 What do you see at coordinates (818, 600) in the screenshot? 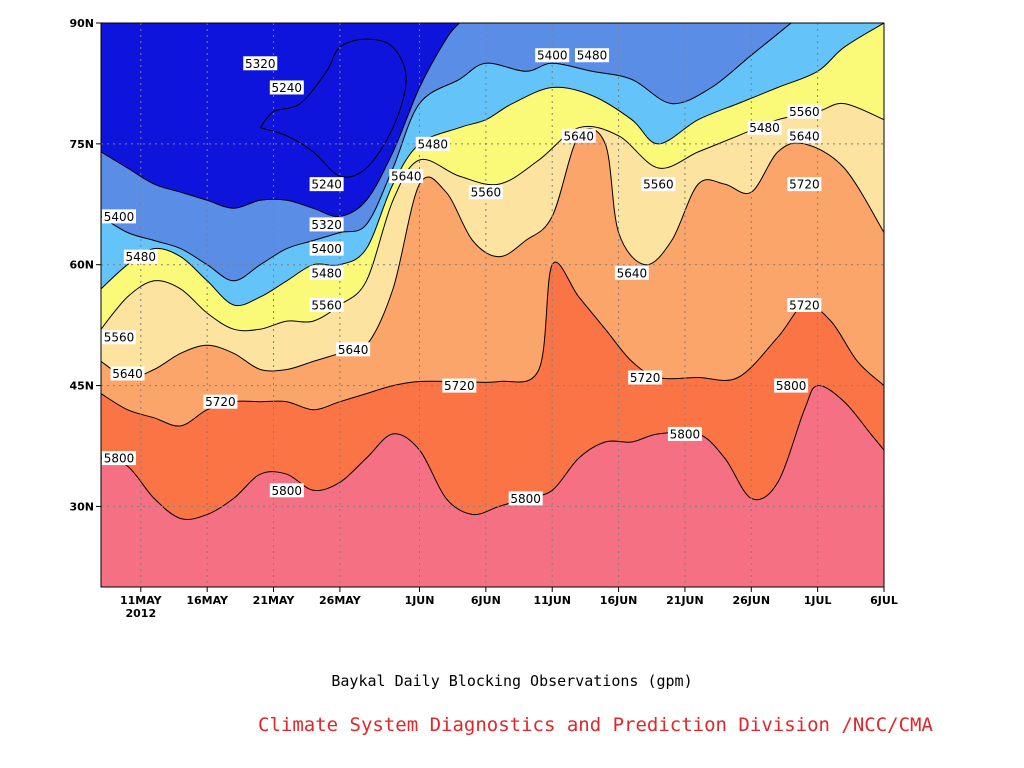
I see `x-tick-label: 1JUL` at bounding box center [818, 600].